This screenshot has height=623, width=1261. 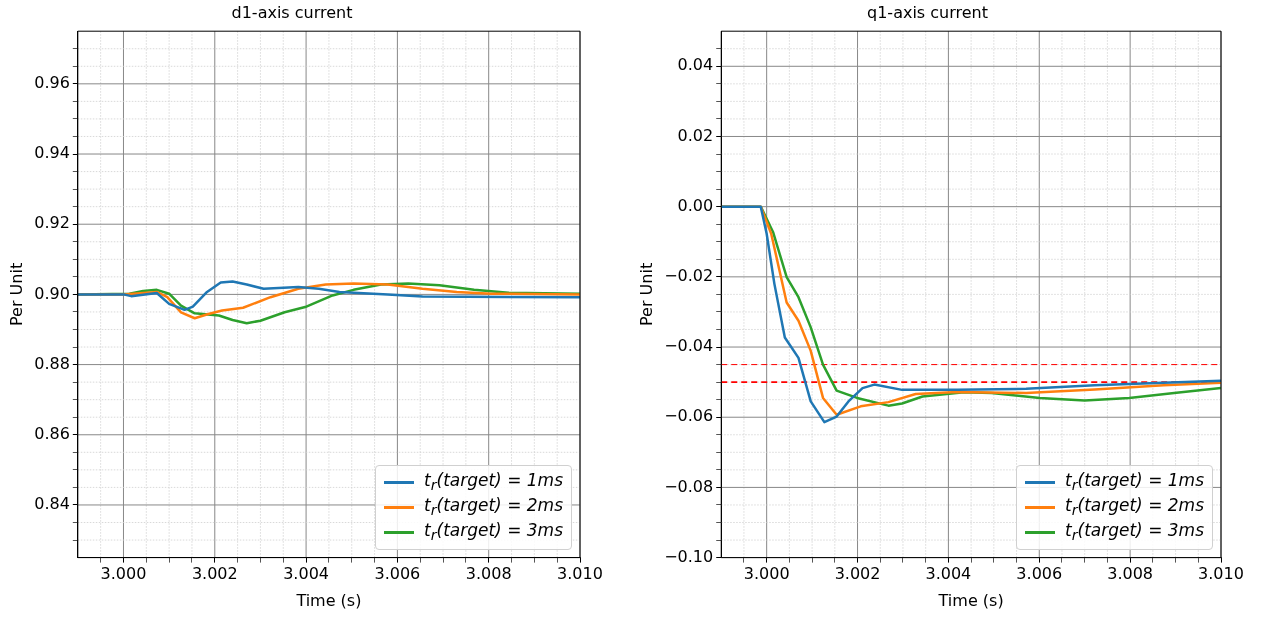 I want to click on y-tick-label: 0.02, so click(x=695, y=135).